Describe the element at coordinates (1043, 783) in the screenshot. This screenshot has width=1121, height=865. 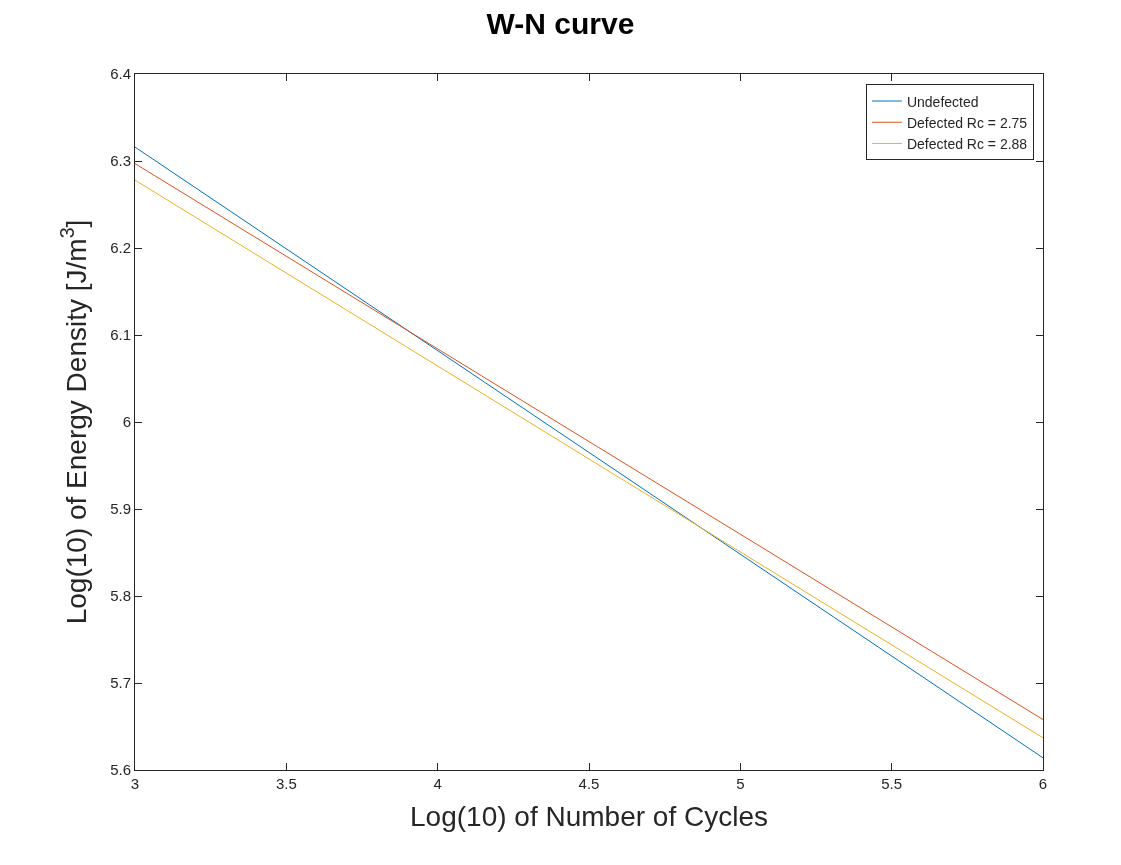
I see `x-tick-label: 6` at that location.